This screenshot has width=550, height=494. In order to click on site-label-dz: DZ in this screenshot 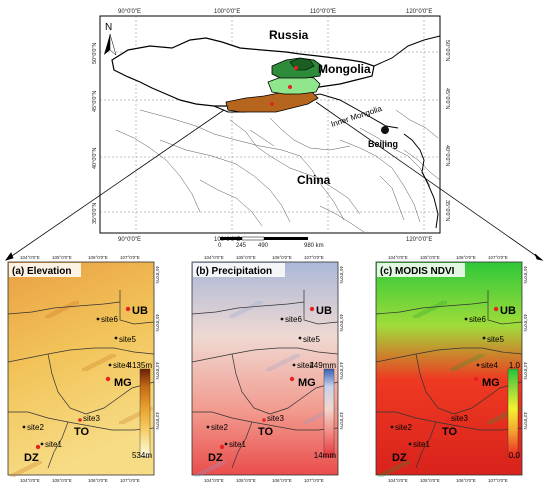, I will do `click(215, 458)`.